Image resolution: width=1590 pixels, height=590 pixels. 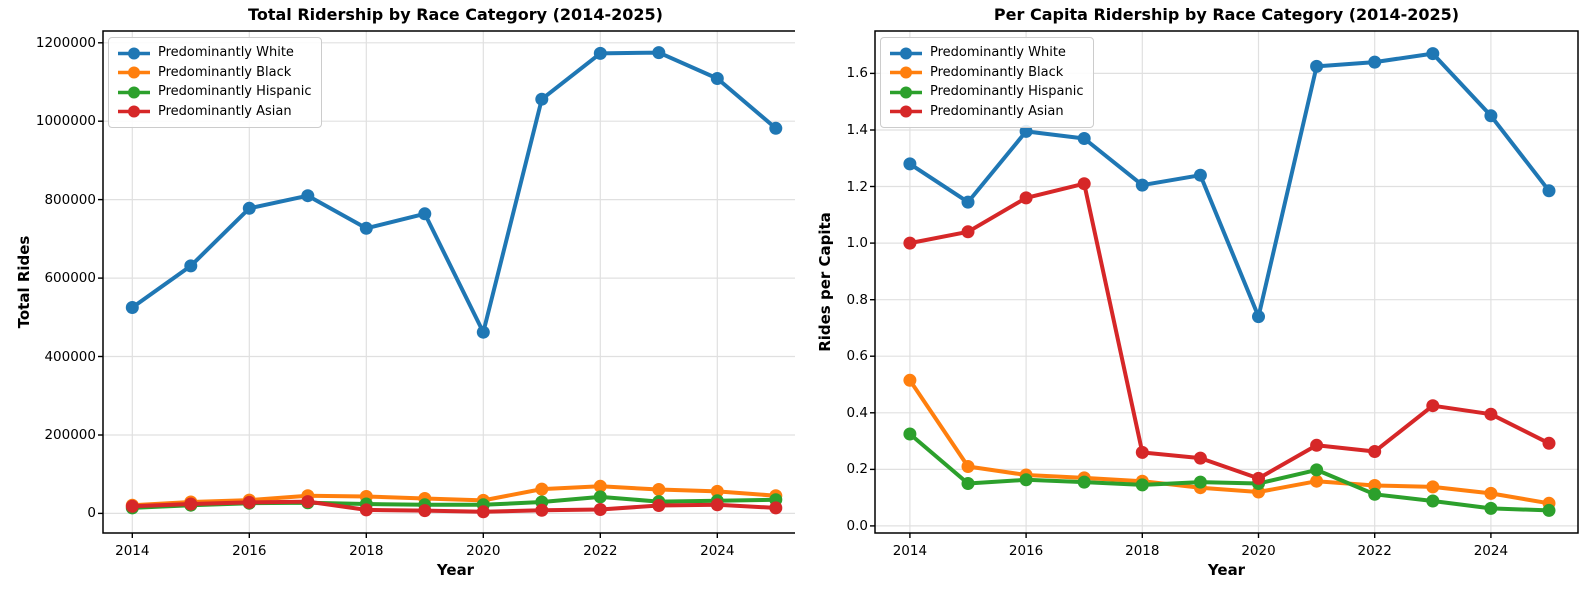 I want to click on y-tick-label: 600000, so click(x=70, y=278).